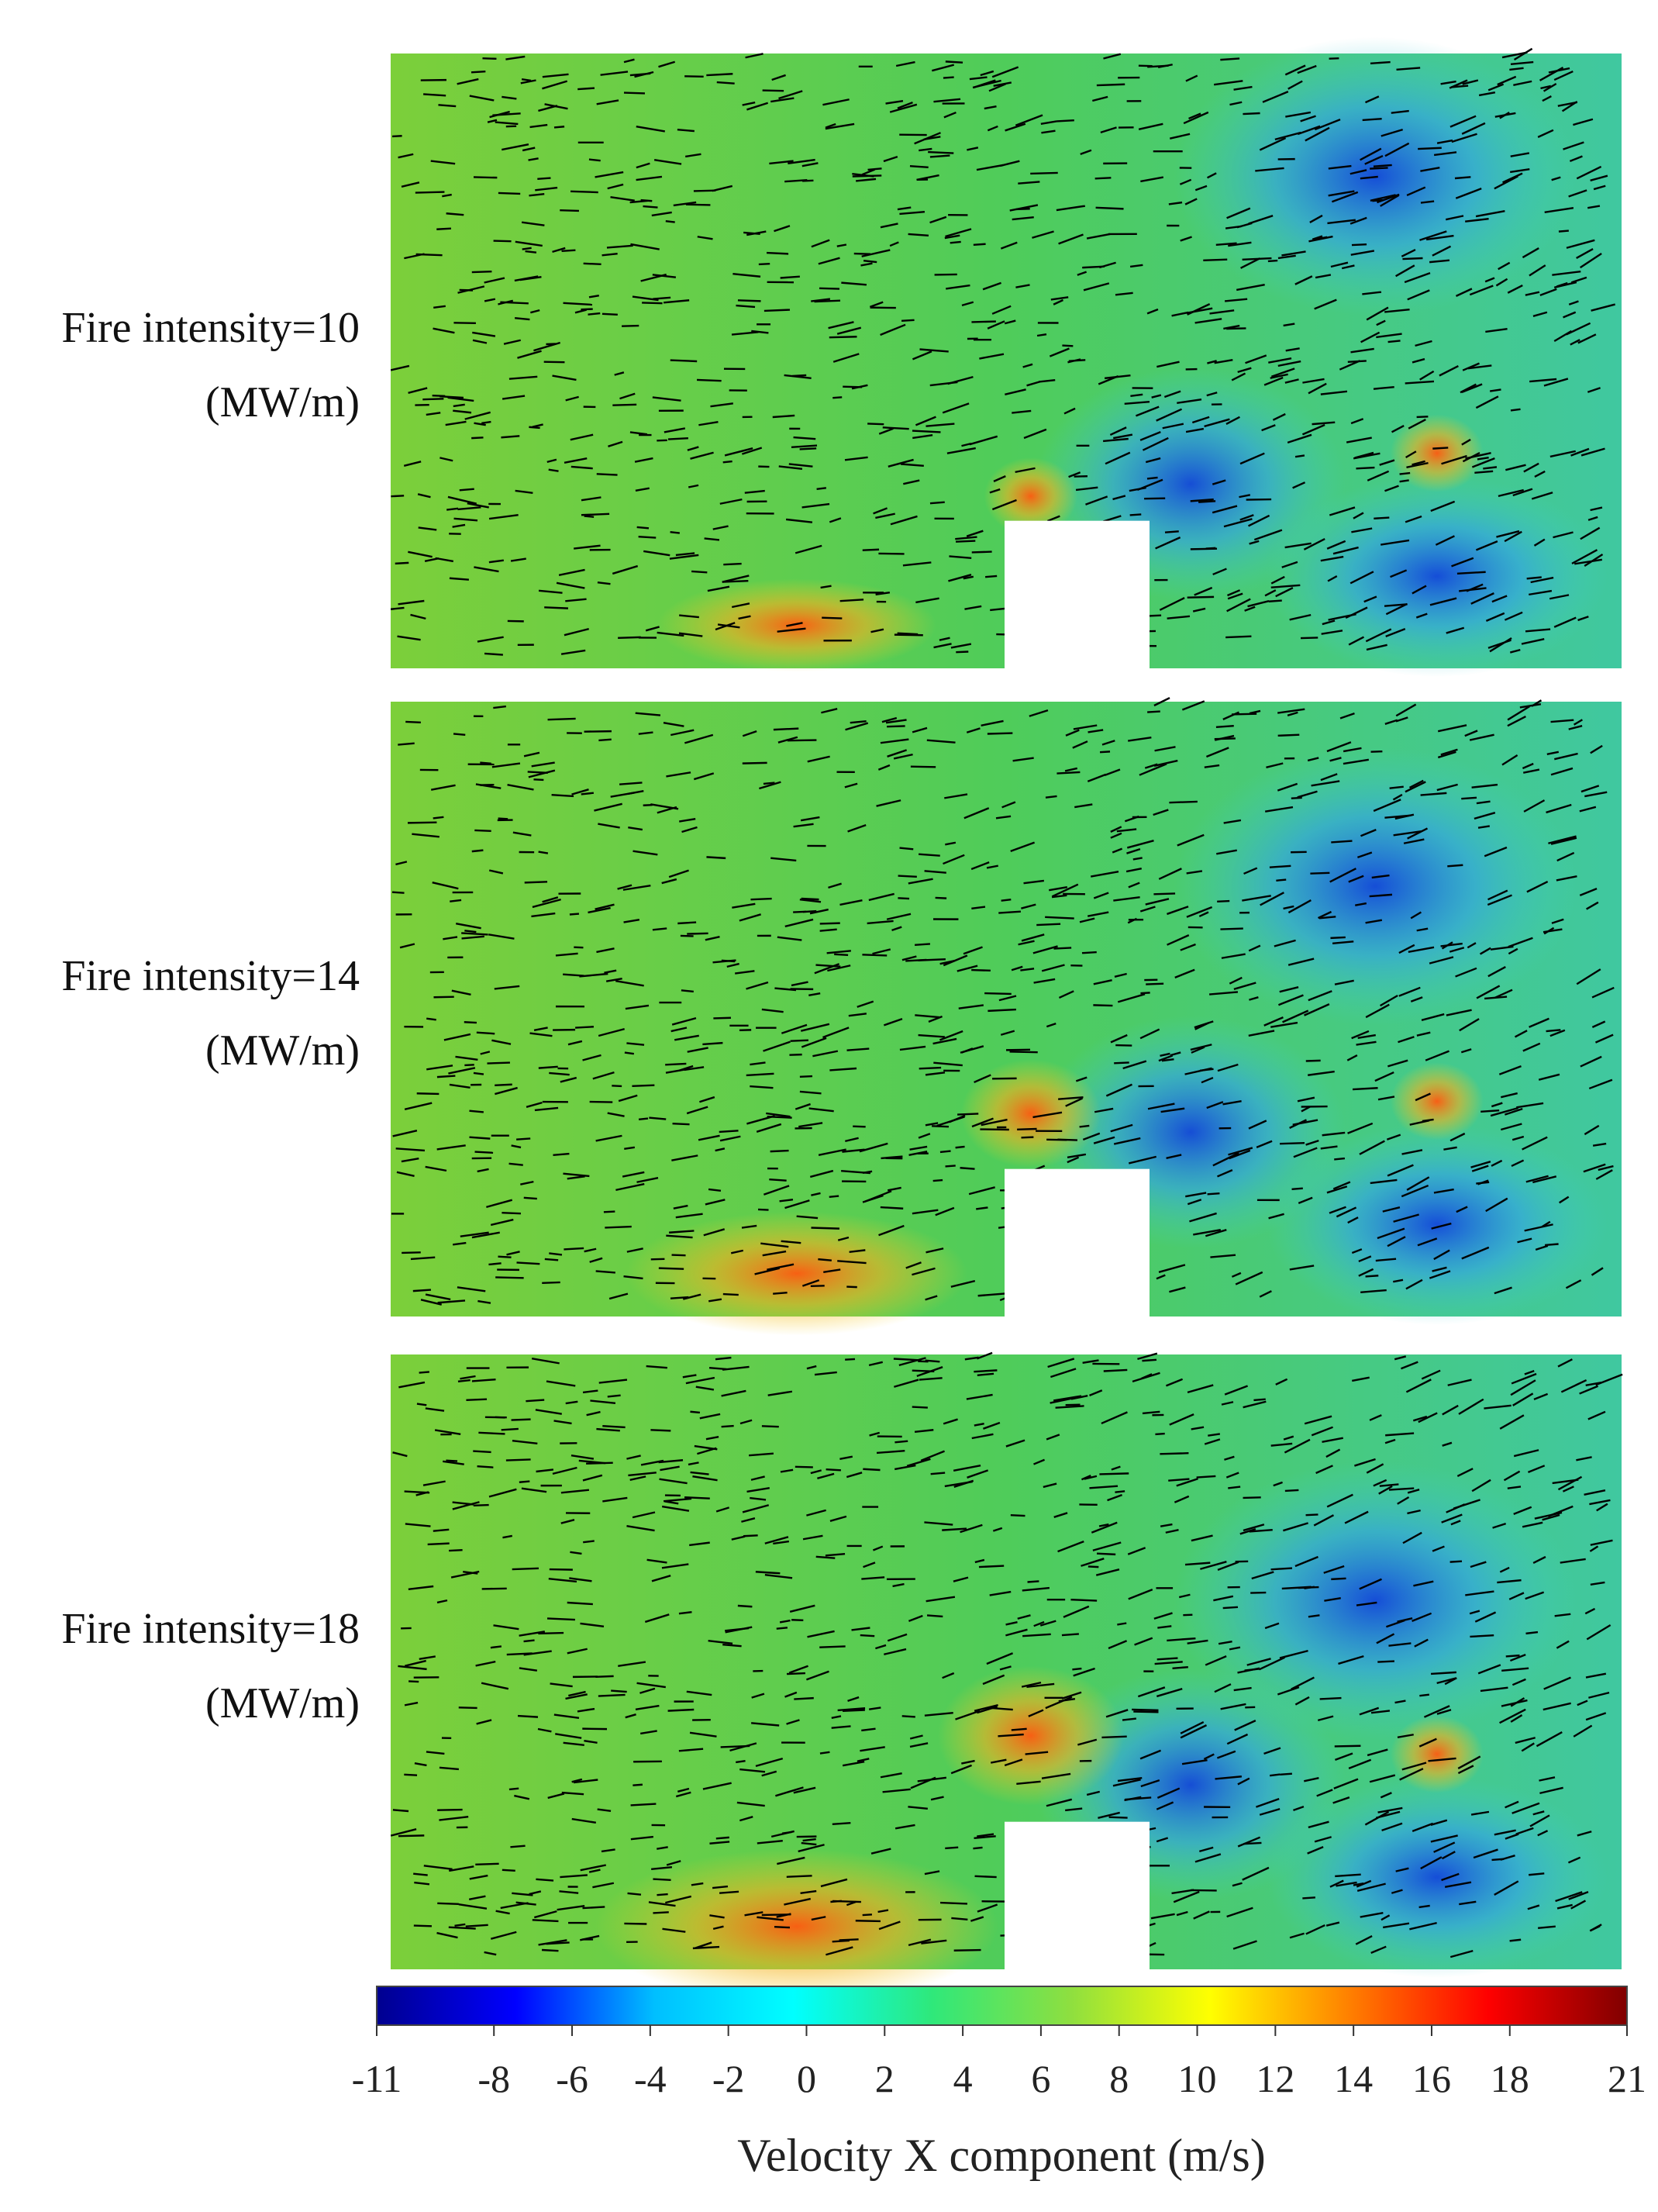 This screenshot has height=2212, width=1658. I want to click on colorbar-tick-label: -11, so click(377, 2078).